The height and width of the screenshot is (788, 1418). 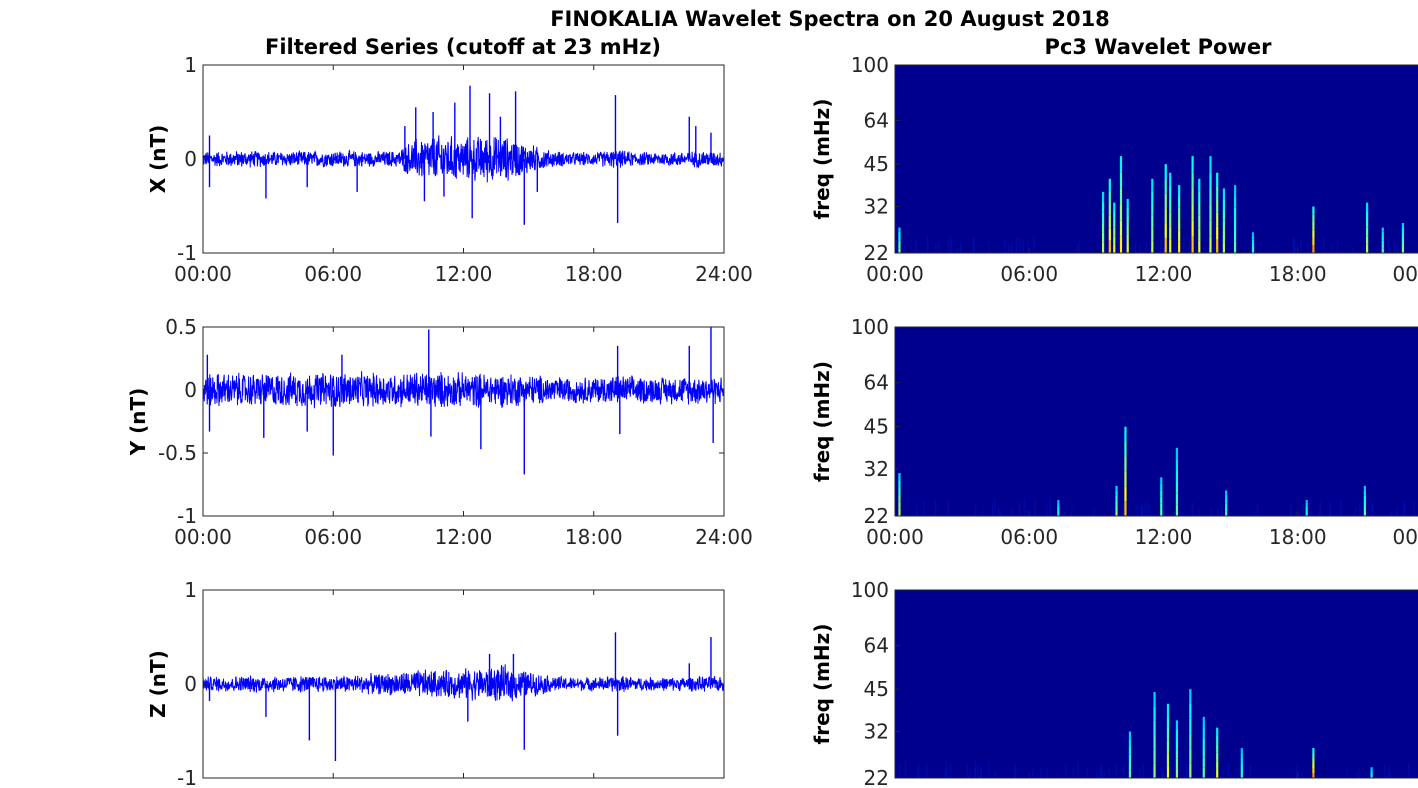 I want to click on y-axis-label: X (nT), so click(x=158, y=159).